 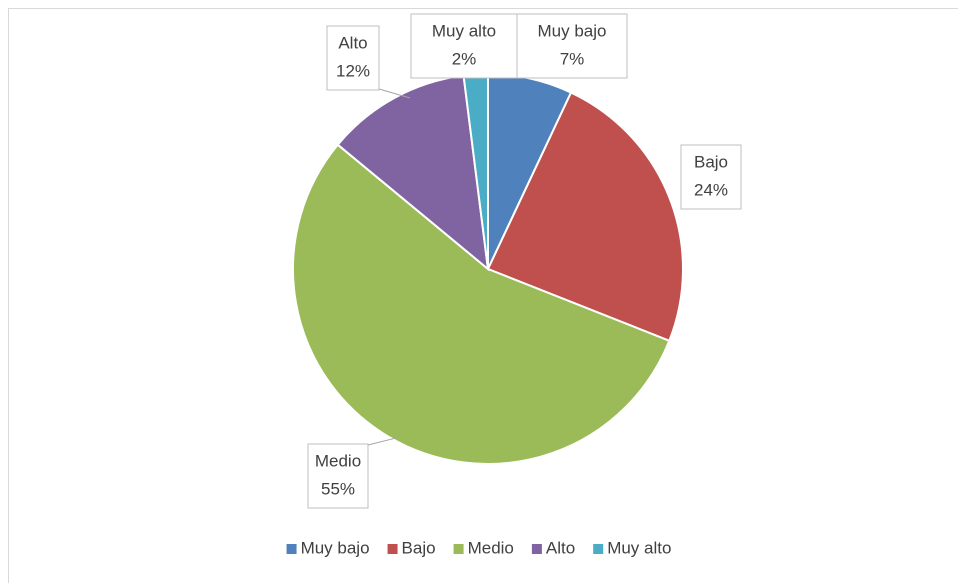 What do you see at coordinates (711, 189) in the screenshot?
I see `data-label-value: 24%` at bounding box center [711, 189].